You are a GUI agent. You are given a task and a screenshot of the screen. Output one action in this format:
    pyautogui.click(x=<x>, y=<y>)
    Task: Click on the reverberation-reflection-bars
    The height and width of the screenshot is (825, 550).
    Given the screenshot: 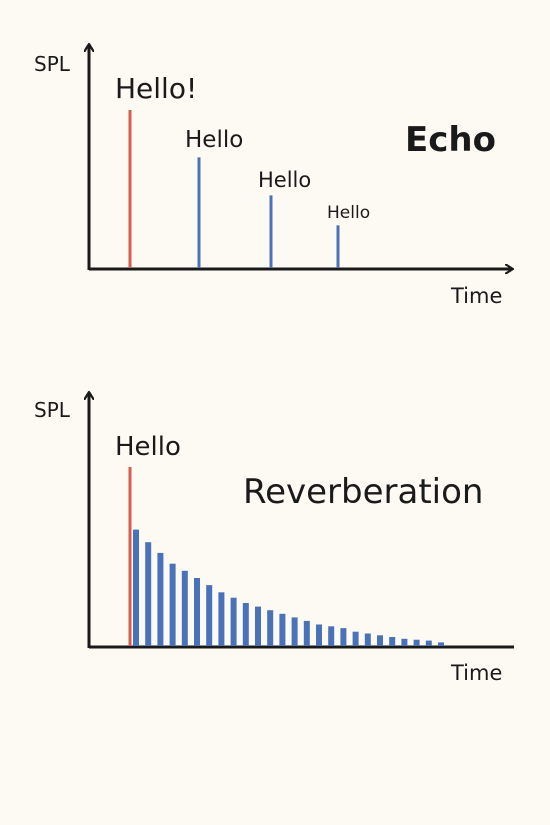 What is the action you would take?
    pyautogui.click(x=288, y=587)
    